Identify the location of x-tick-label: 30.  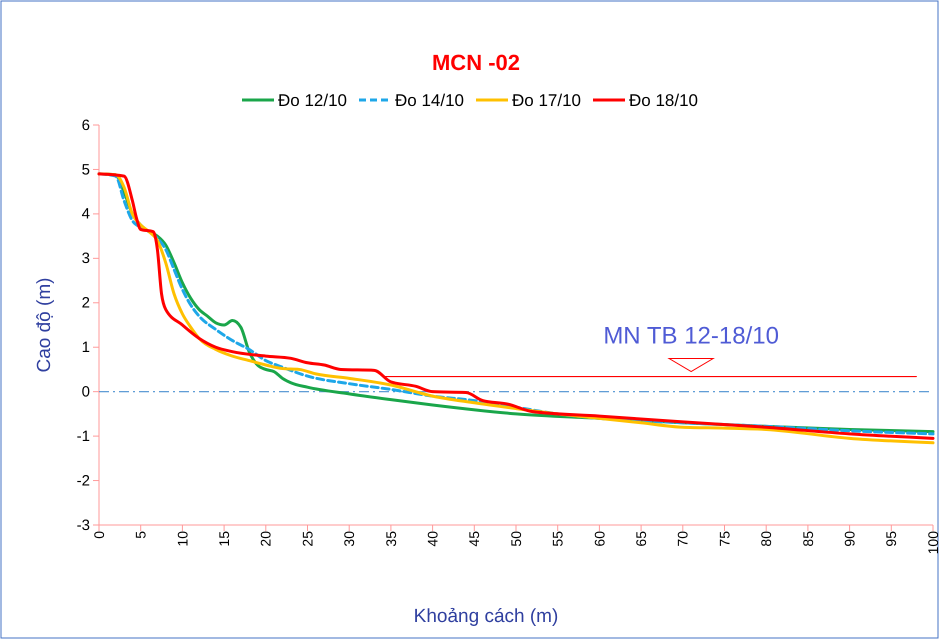
(349, 538).